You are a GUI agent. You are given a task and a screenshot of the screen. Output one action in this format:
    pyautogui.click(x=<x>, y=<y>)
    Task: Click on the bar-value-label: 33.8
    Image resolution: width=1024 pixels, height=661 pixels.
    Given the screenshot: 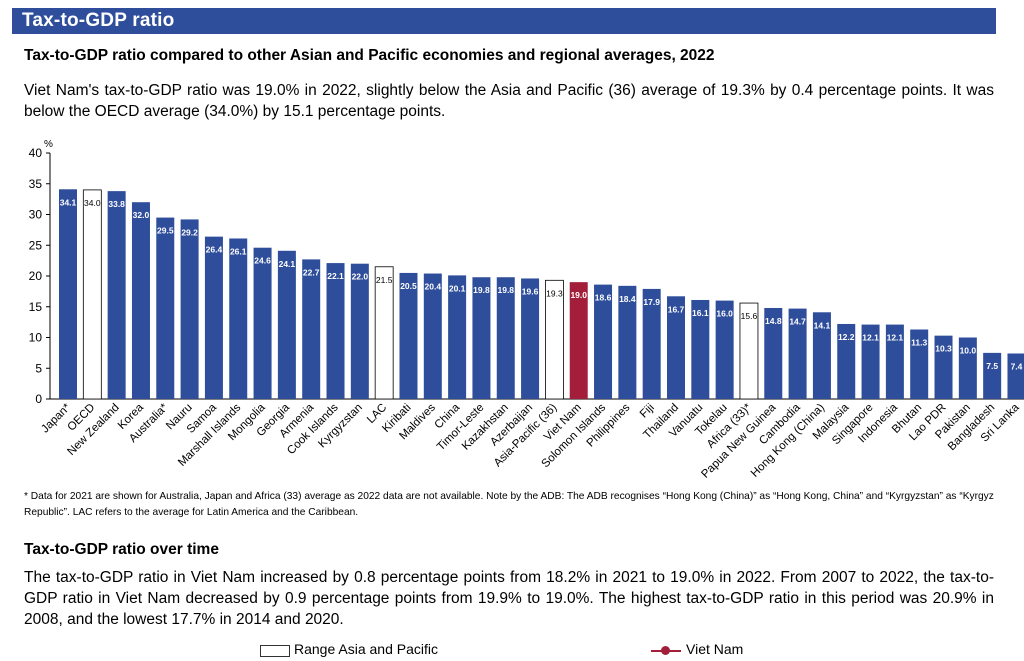 What is the action you would take?
    pyautogui.click(x=116, y=204)
    